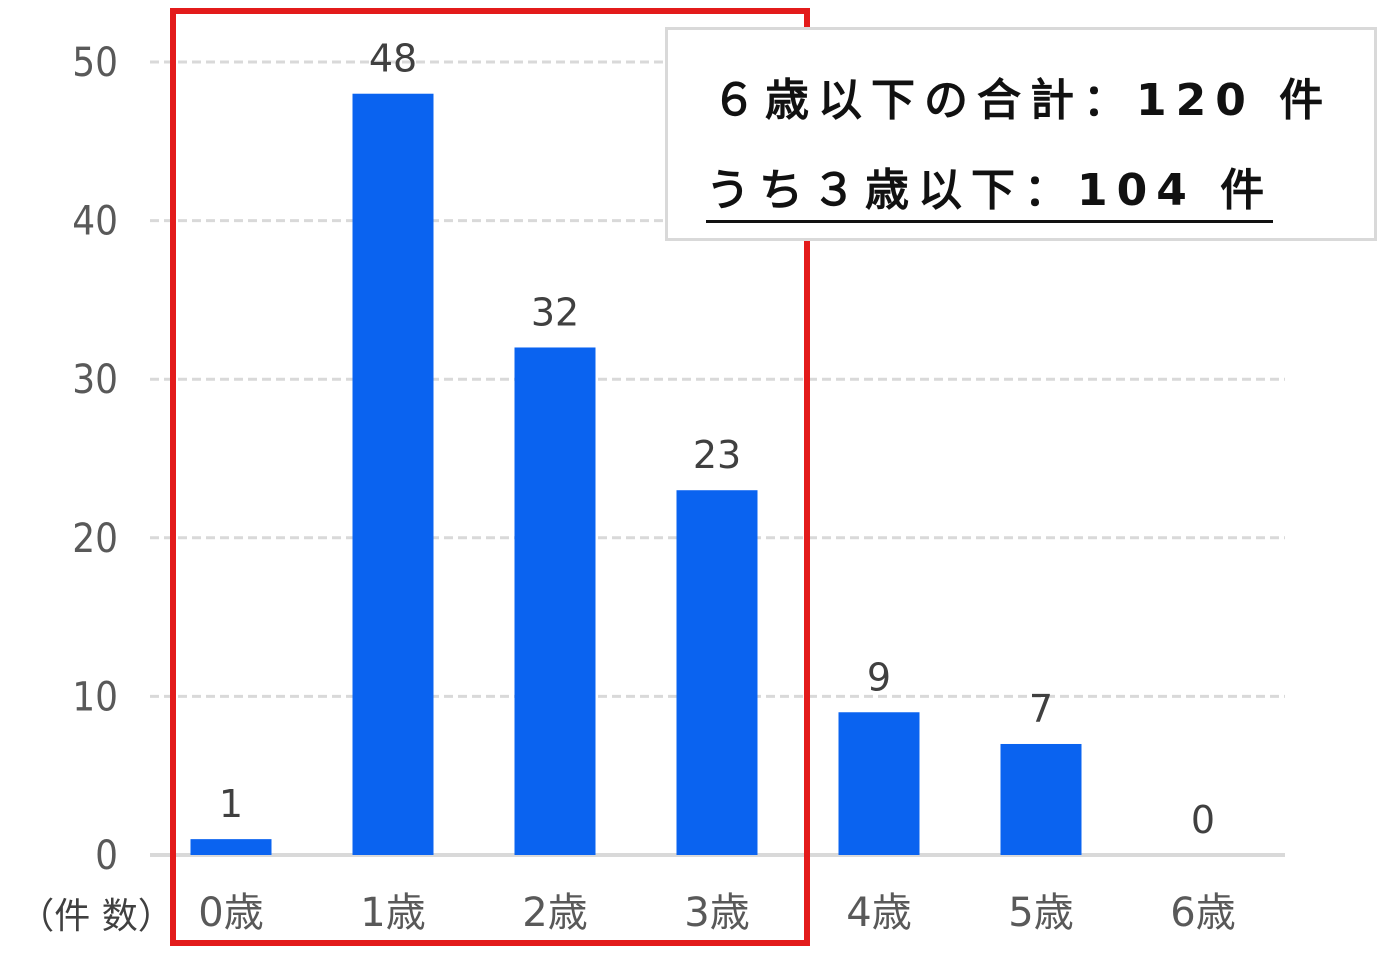 The width and height of the screenshot is (1396, 960). I want to click on x-tick-label: 4歳, so click(878, 913).